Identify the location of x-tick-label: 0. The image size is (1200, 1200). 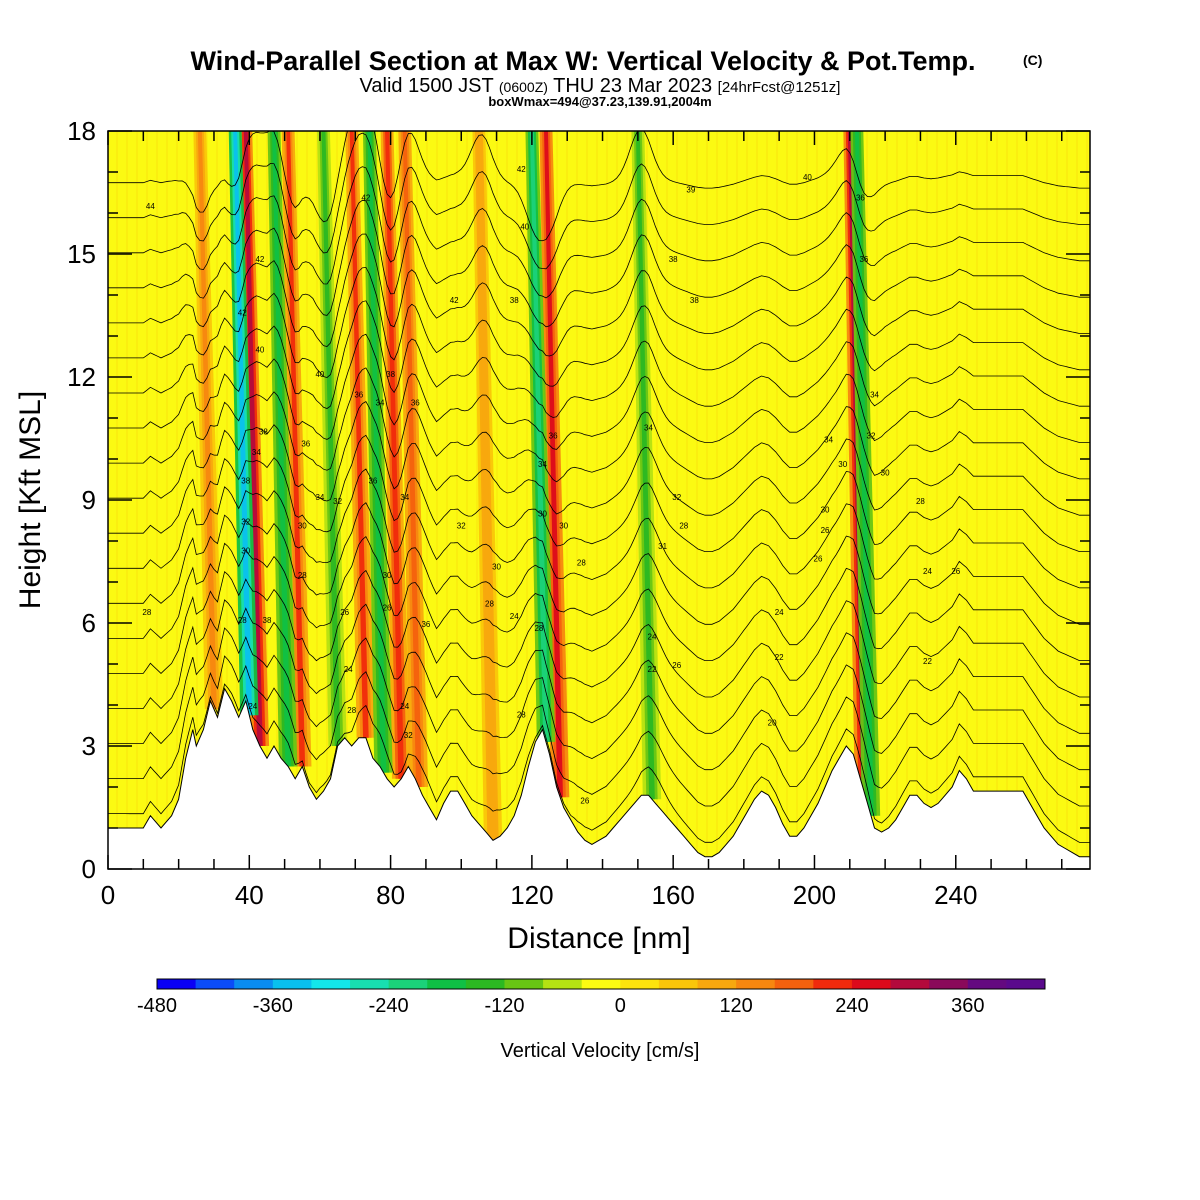
(108, 895).